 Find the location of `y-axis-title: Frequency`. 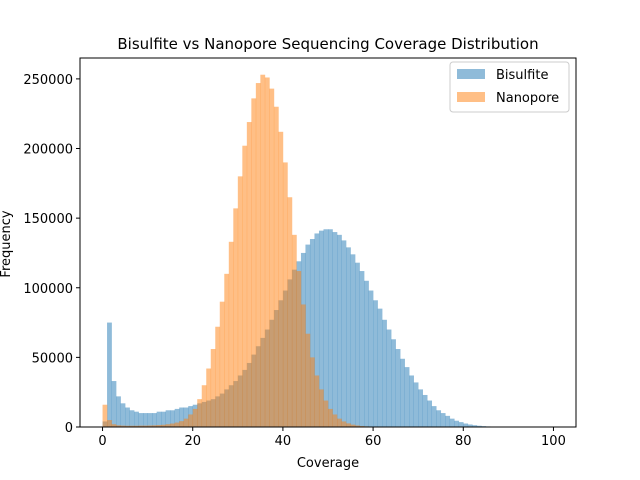

y-axis-title: Frequency is located at coordinates (7, 243).